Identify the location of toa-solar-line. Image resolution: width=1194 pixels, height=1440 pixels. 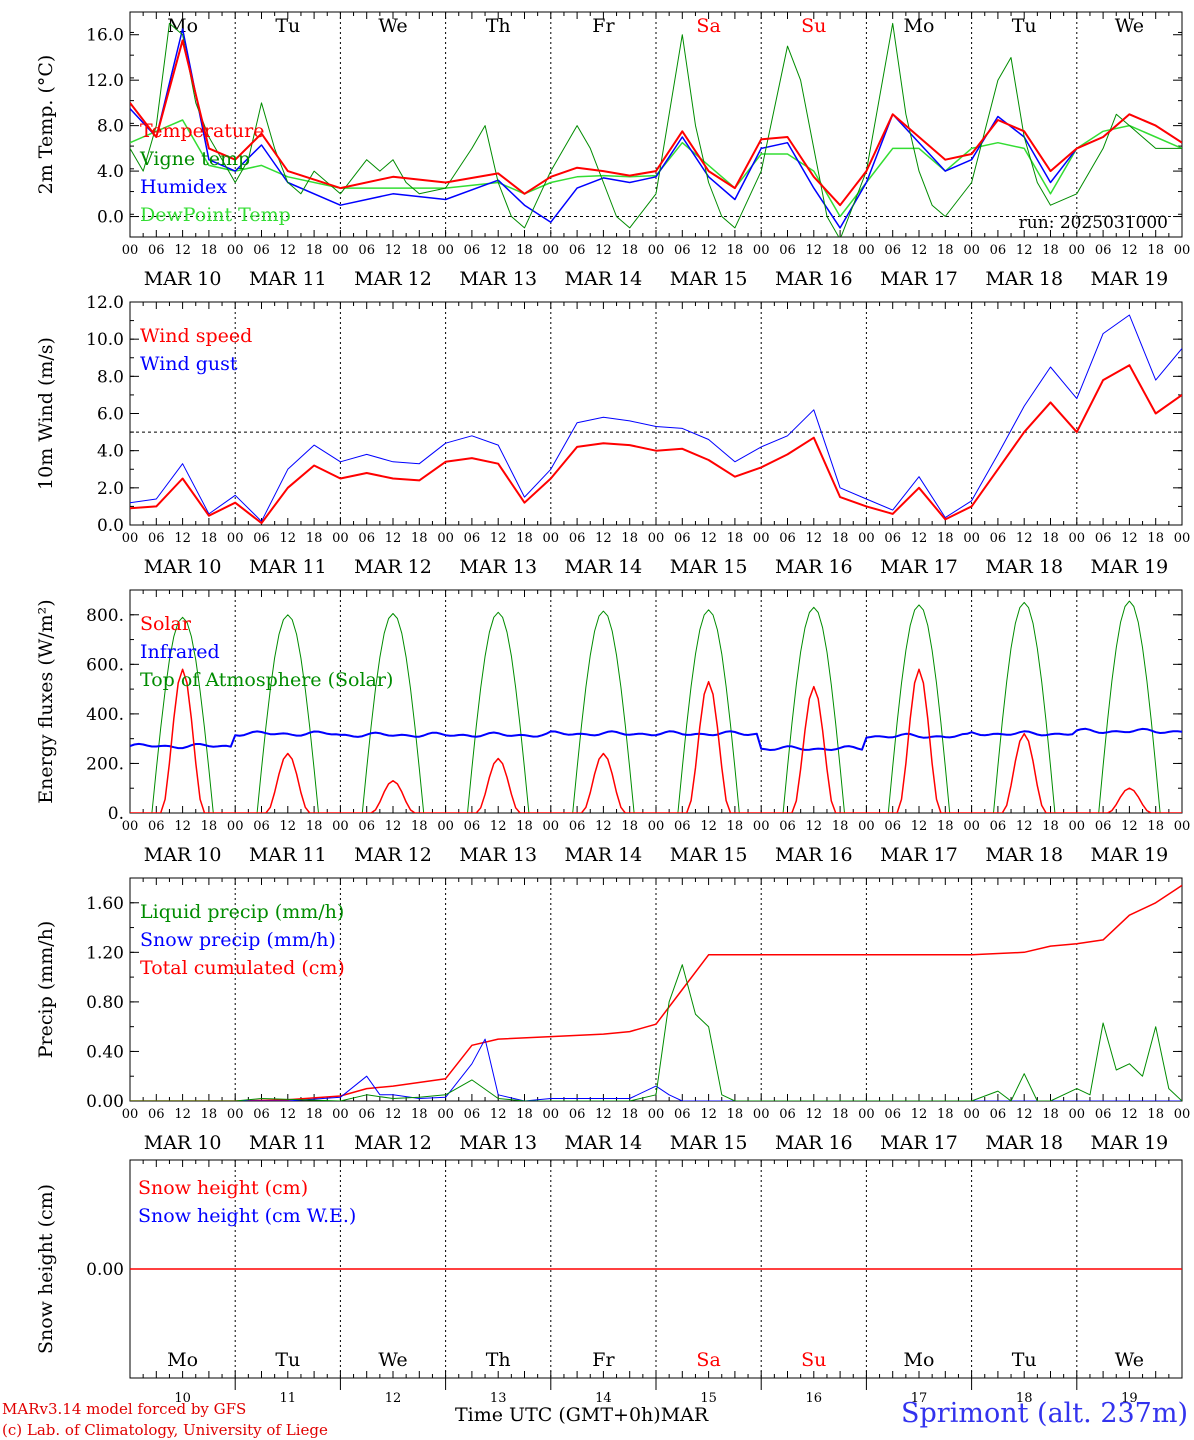
(656, 706).